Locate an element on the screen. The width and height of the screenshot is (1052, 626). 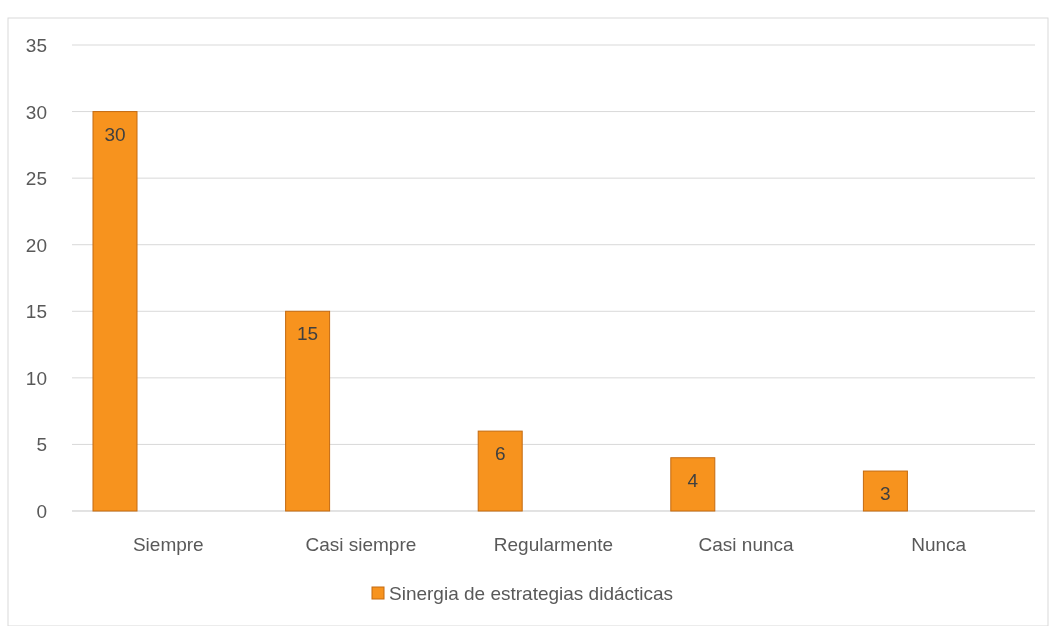
y-tick-label: 10 is located at coordinates (36, 378).